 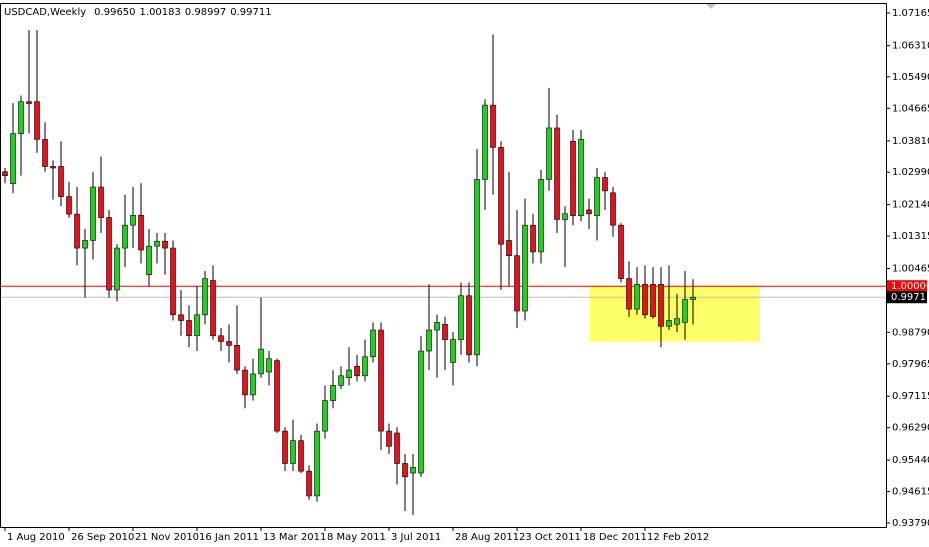 I want to click on chart-title: USDCAD,Weekly, so click(x=45, y=12).